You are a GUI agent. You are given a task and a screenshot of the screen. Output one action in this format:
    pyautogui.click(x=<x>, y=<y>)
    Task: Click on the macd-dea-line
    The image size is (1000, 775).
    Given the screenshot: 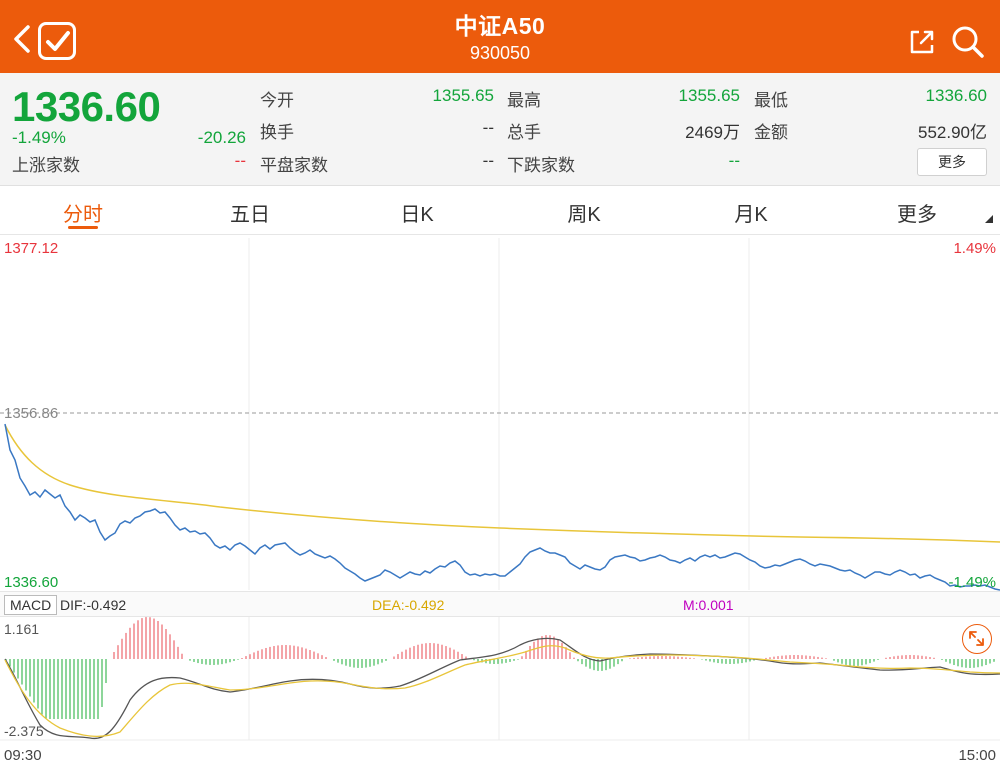 What is the action you would take?
    pyautogui.click(x=502, y=691)
    